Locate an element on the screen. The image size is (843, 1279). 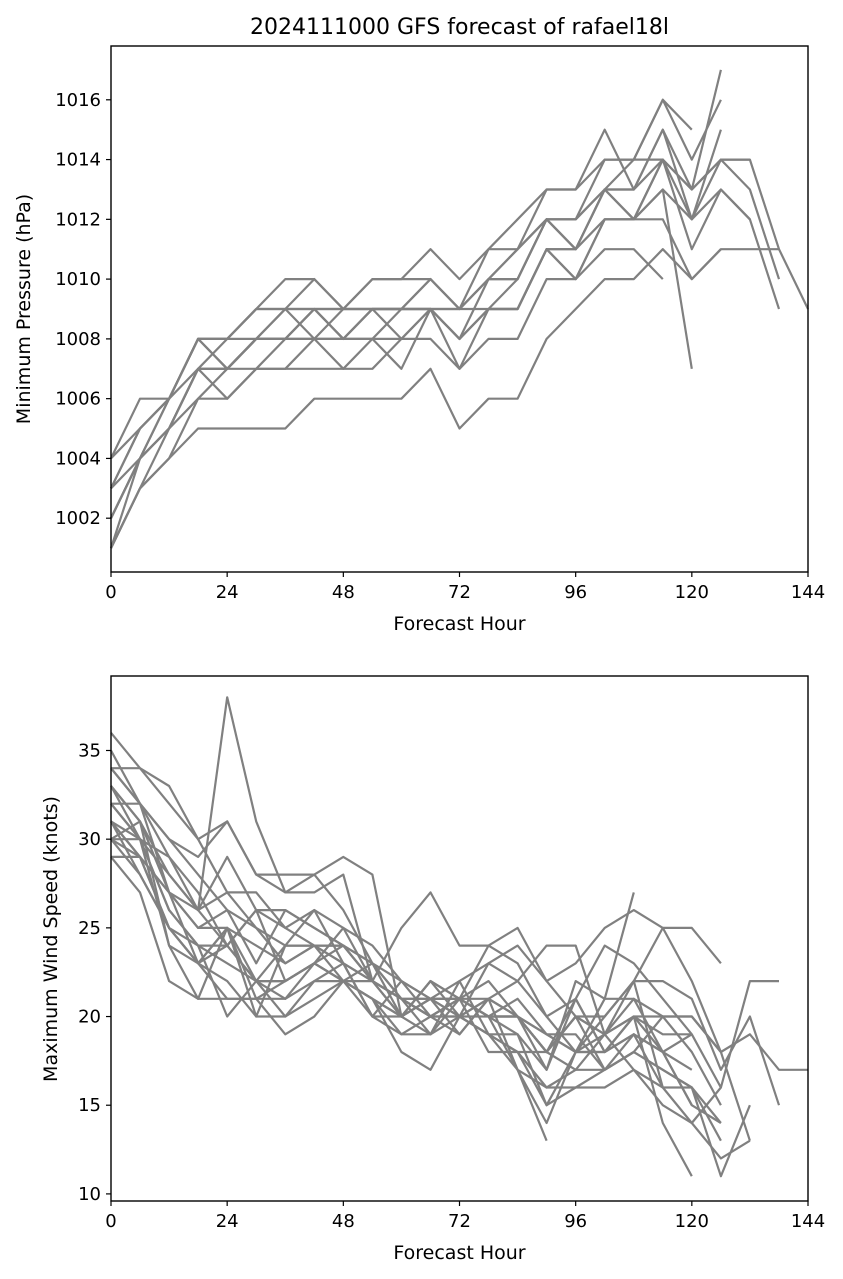
wind-x-ticks: 0 24 48 72 96 120 144 is located at coordinates (465, 1216).